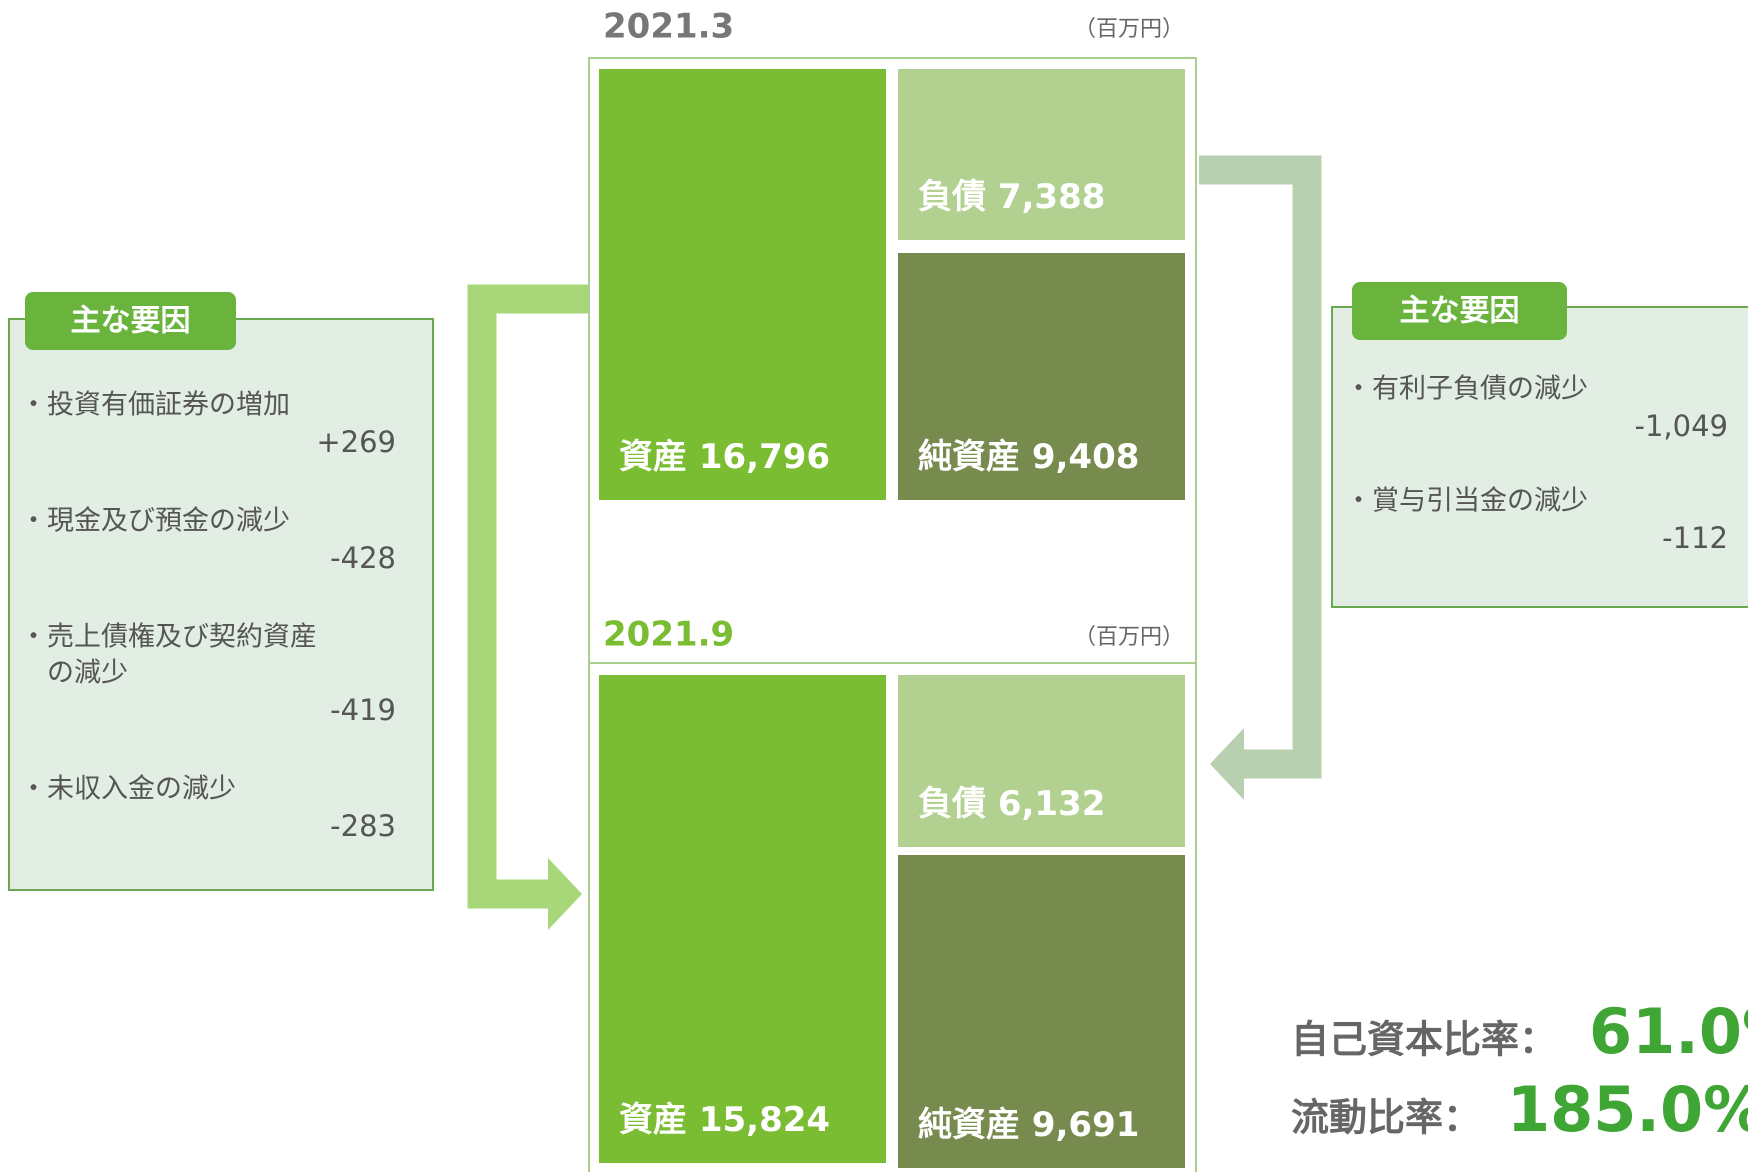  Describe the element at coordinates (155, 521) in the screenshot. I see `factor-text: ・現金及び預金の減少` at that location.